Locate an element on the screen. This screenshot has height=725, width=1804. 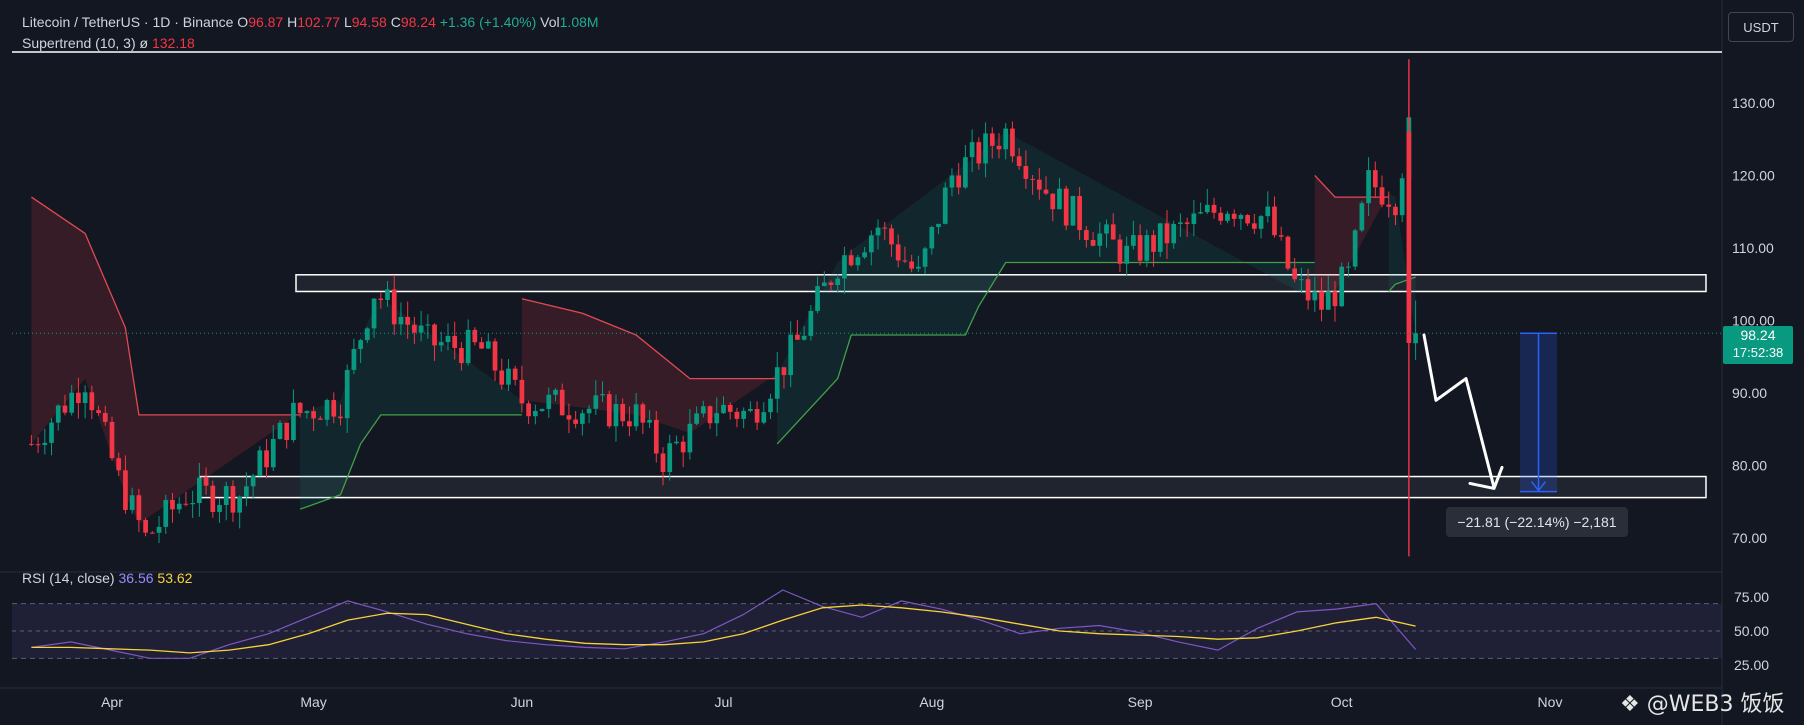
price-tick: 70.00 is located at coordinates (1749, 538).